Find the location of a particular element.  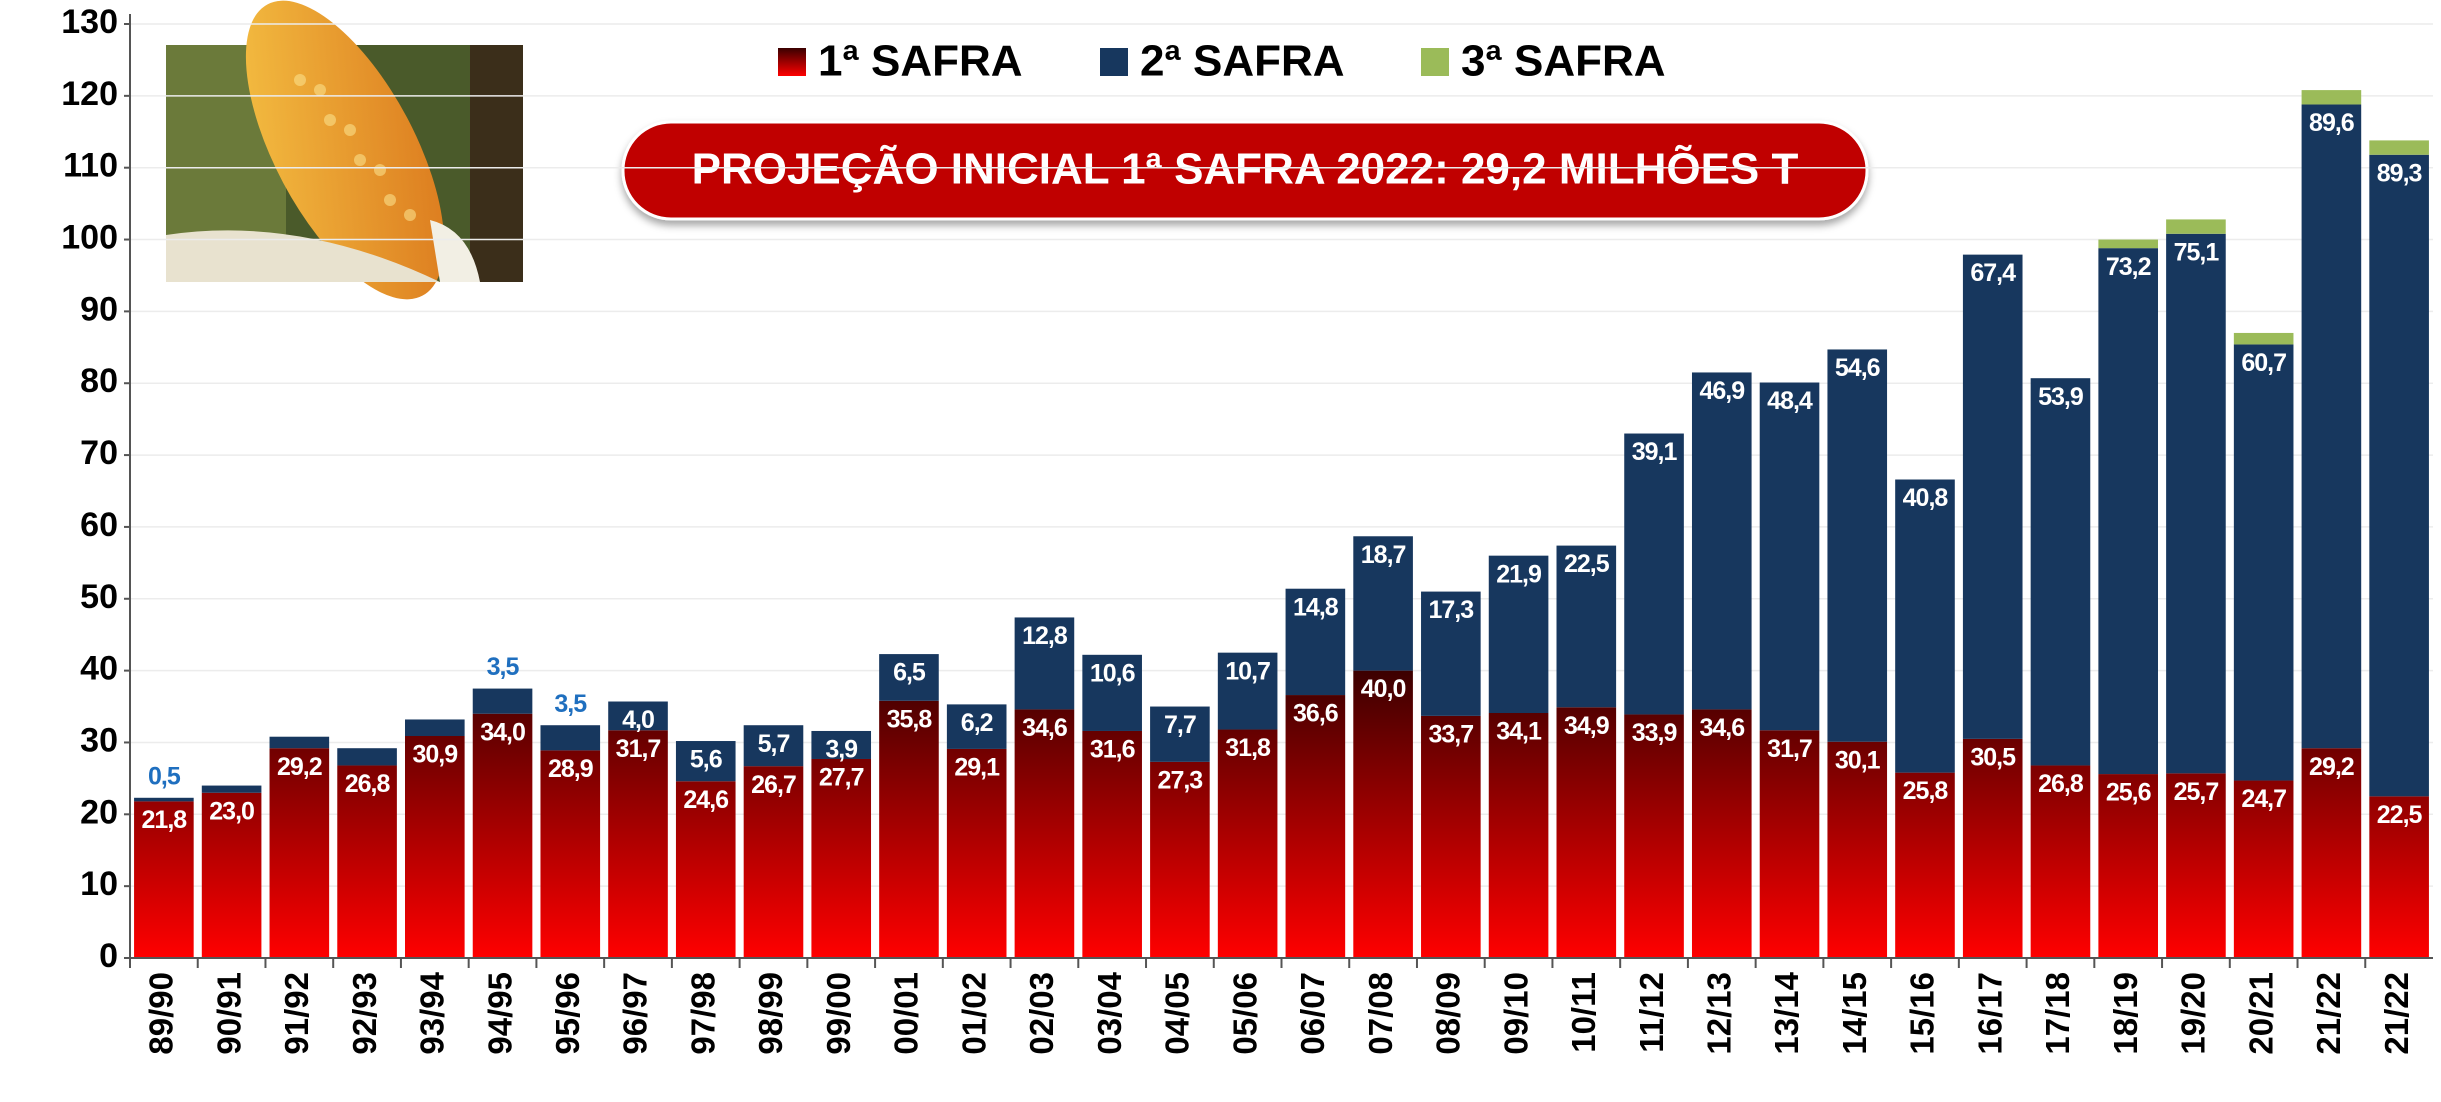

y-tick-label: 50 is located at coordinates (99, 597).